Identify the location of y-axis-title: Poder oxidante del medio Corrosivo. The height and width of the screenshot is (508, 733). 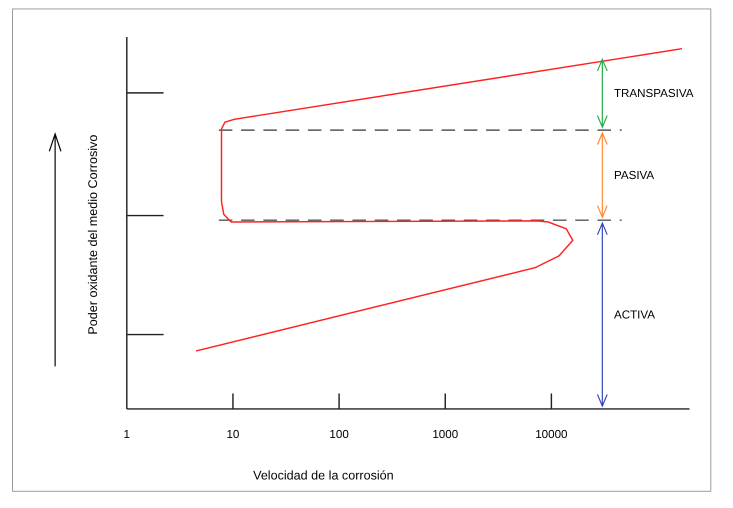
(93, 234).